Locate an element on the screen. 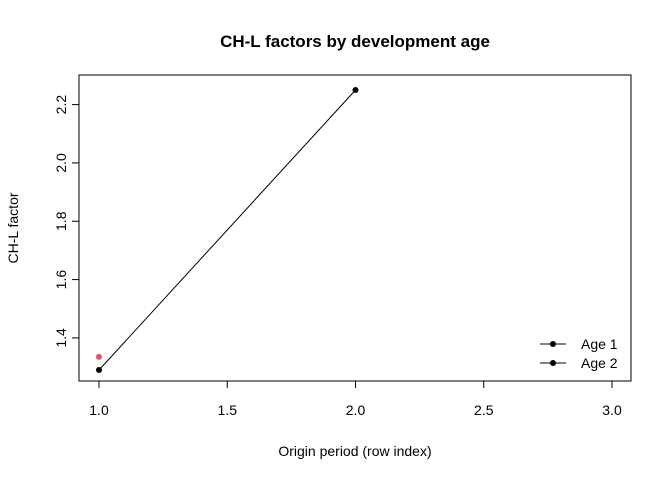  x-tick-label: 3.0 is located at coordinates (612, 410).